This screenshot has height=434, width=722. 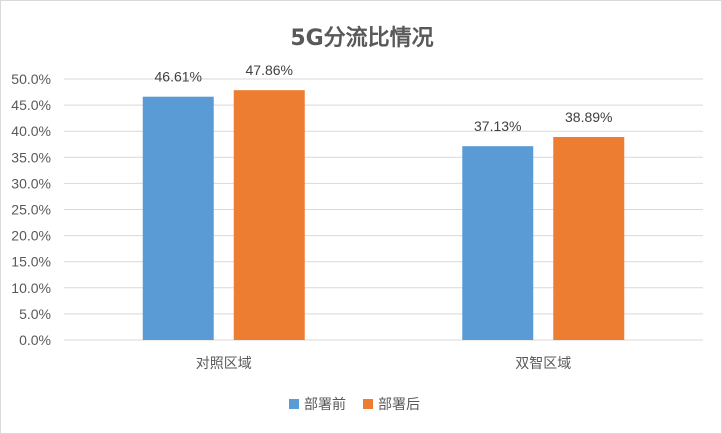 What do you see at coordinates (384, 98) in the screenshot?
I see `data-labels: 46.61% 47.86% 37.13% 38.89%` at bounding box center [384, 98].